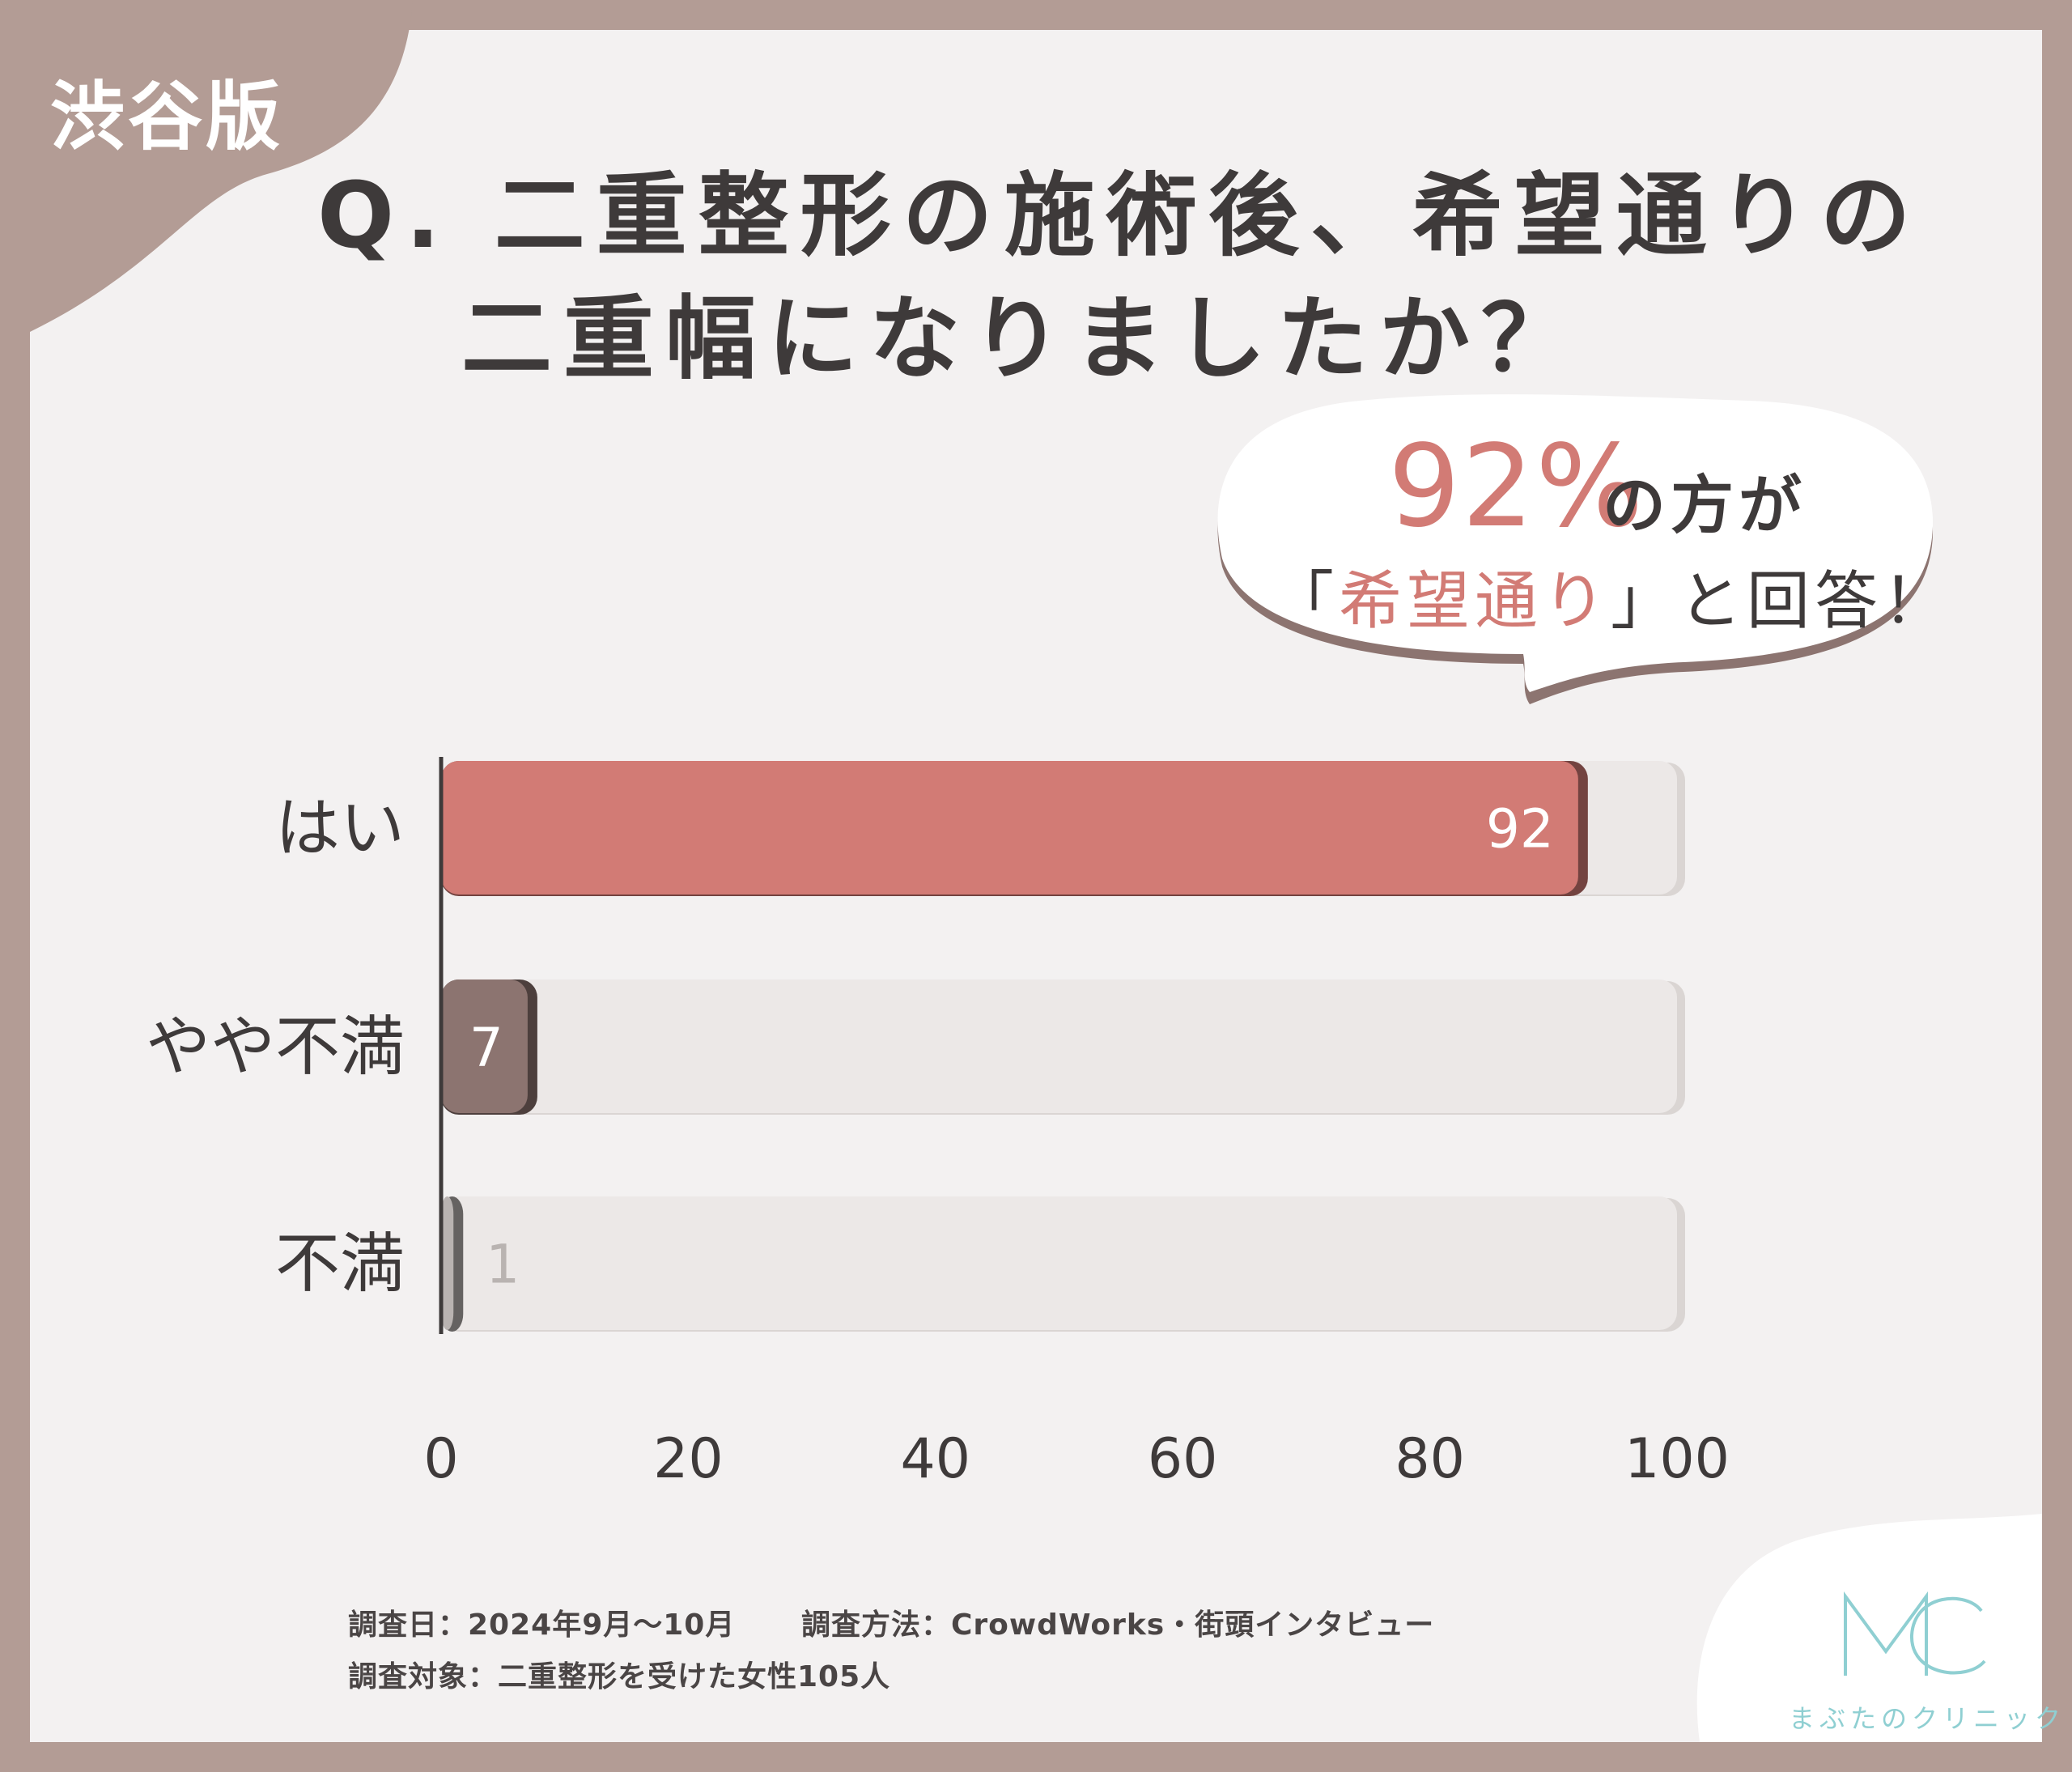  What do you see at coordinates (688, 1459) in the screenshot?
I see `x-tick-label: 20` at bounding box center [688, 1459].